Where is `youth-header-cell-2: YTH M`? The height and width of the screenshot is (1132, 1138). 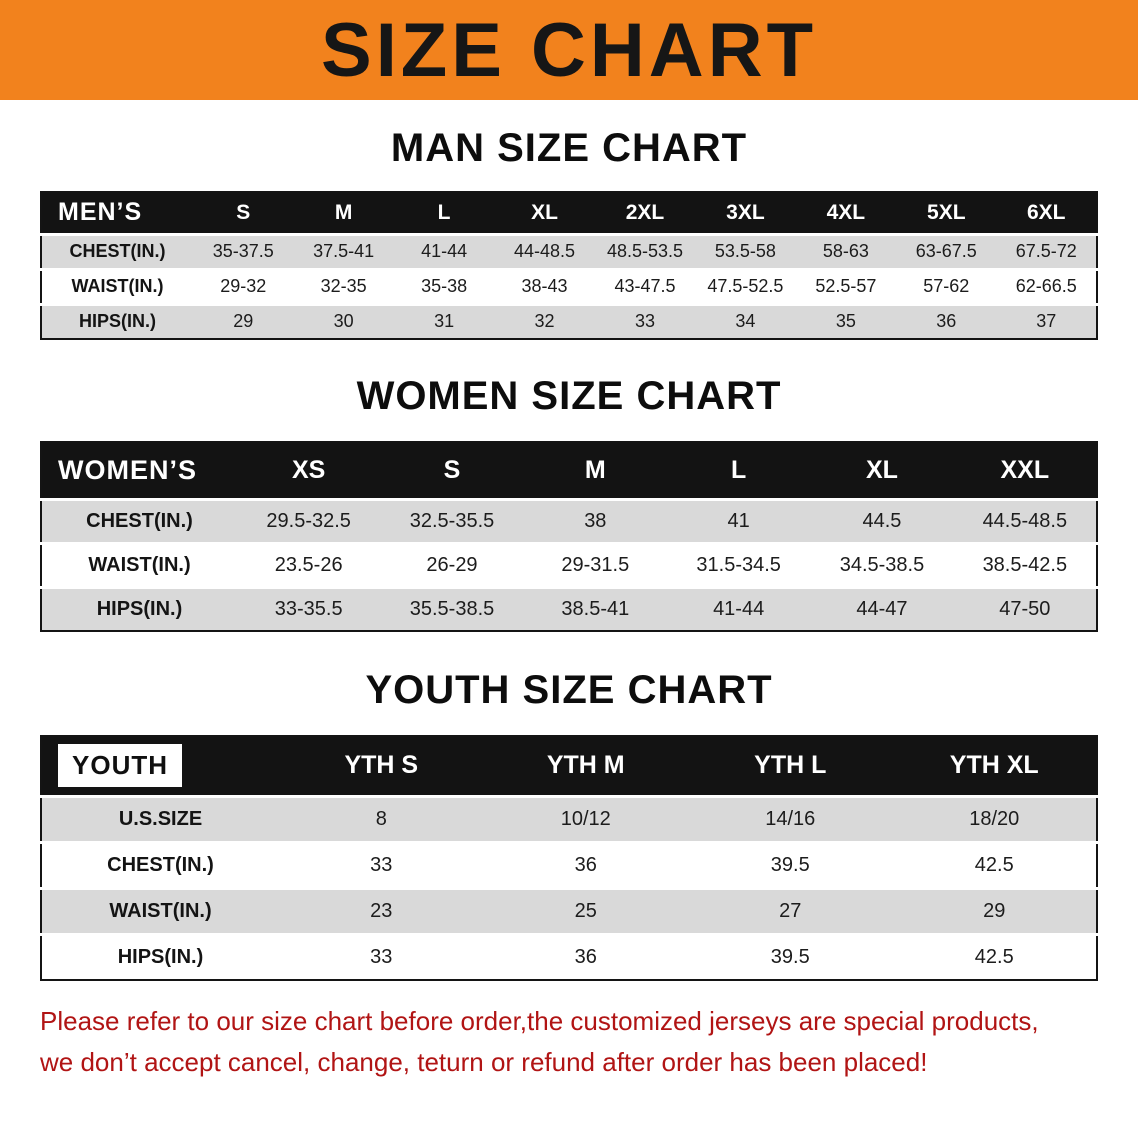 youth-header-cell-2: YTH M is located at coordinates (586, 766).